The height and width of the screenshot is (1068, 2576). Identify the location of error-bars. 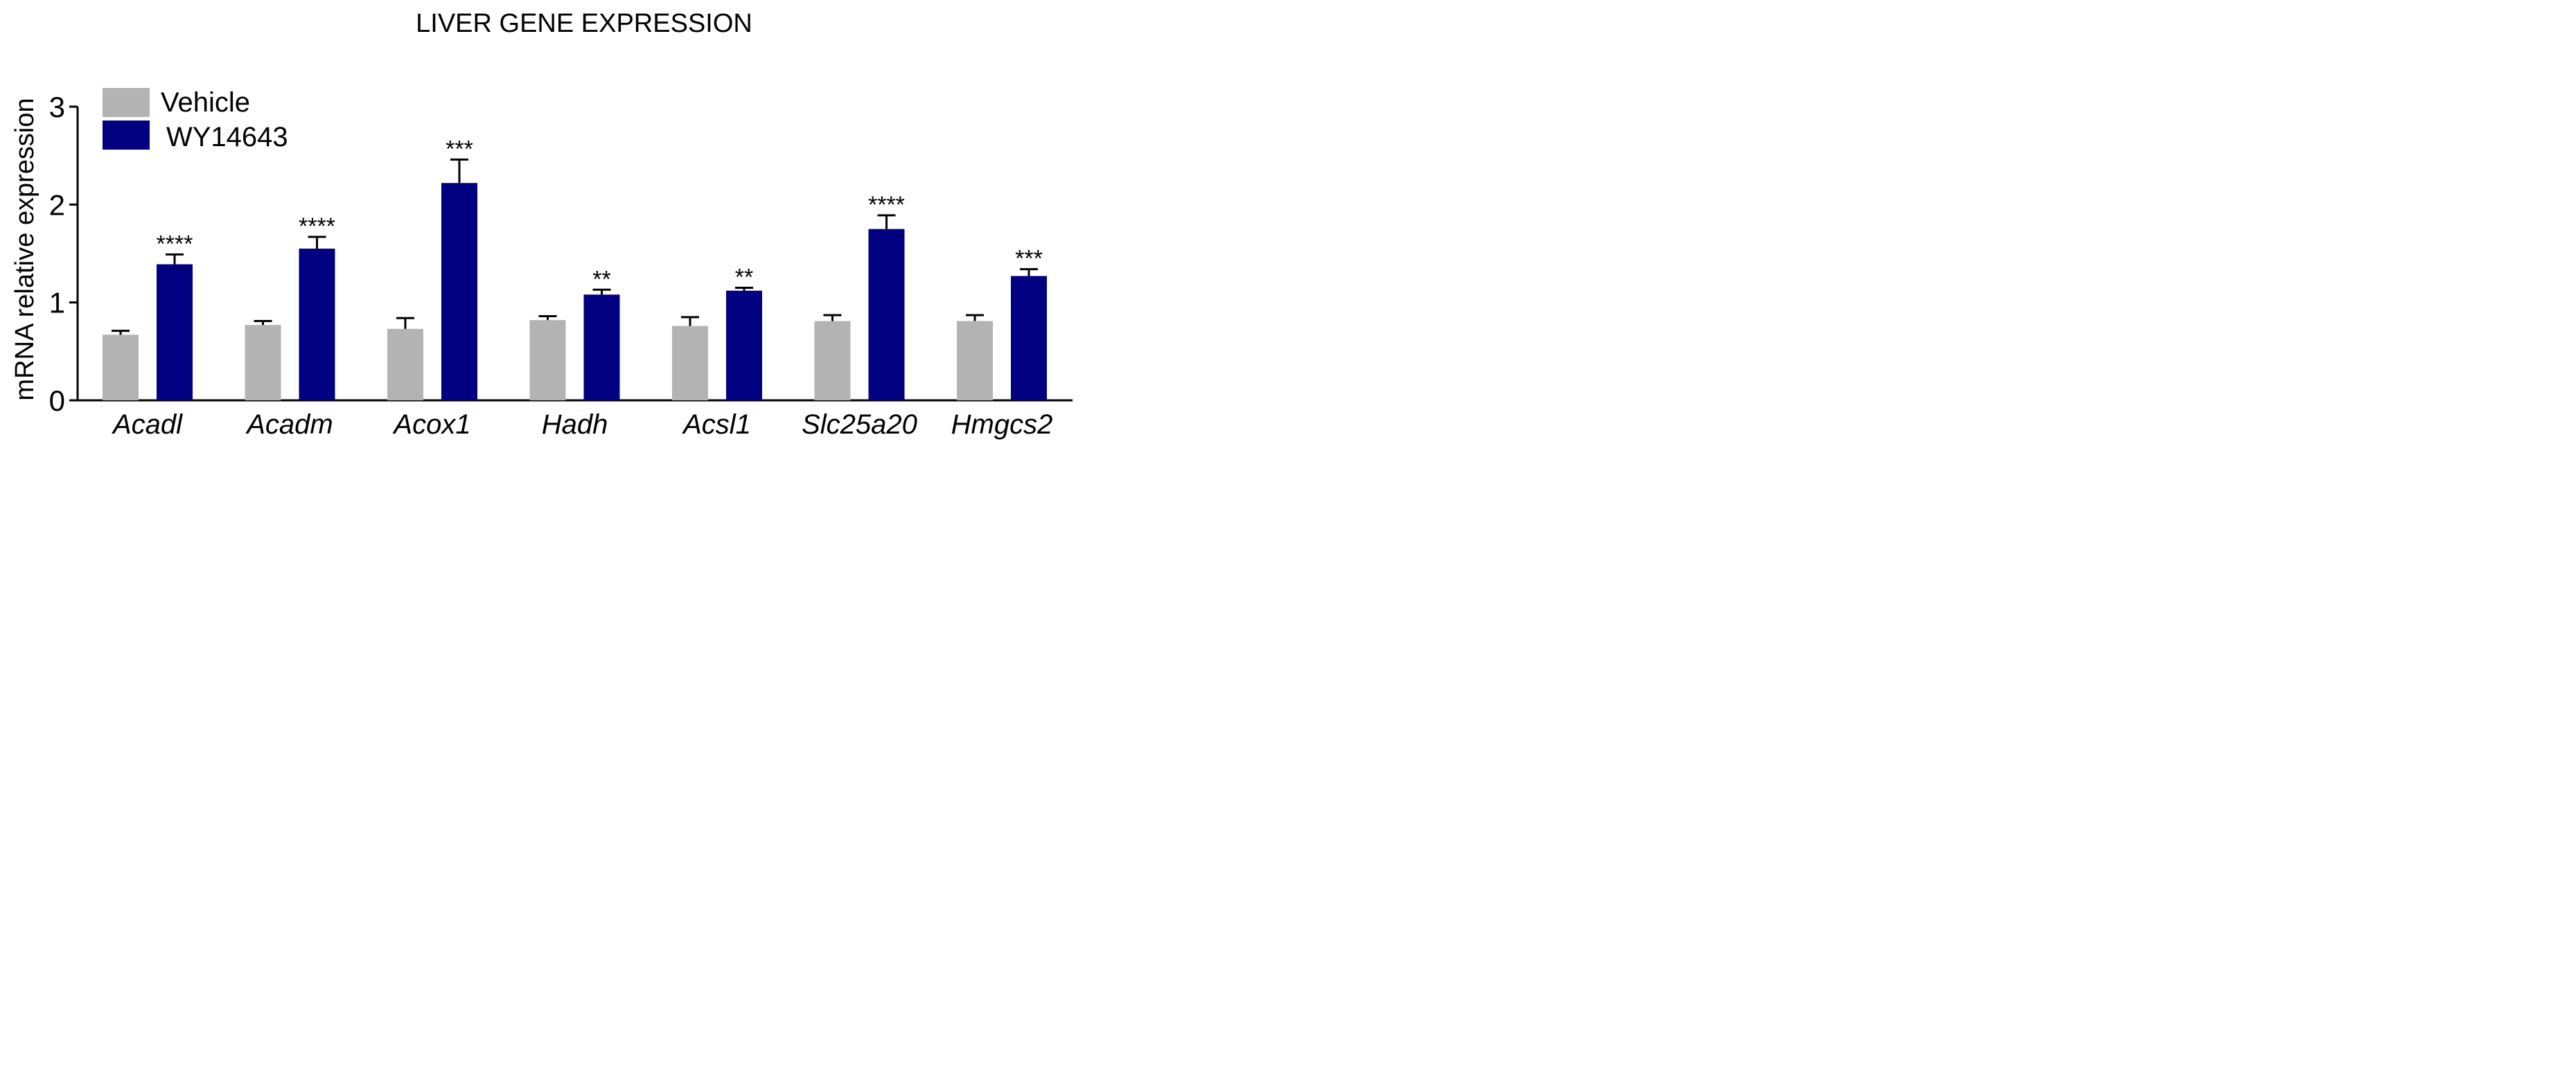
(575, 246).